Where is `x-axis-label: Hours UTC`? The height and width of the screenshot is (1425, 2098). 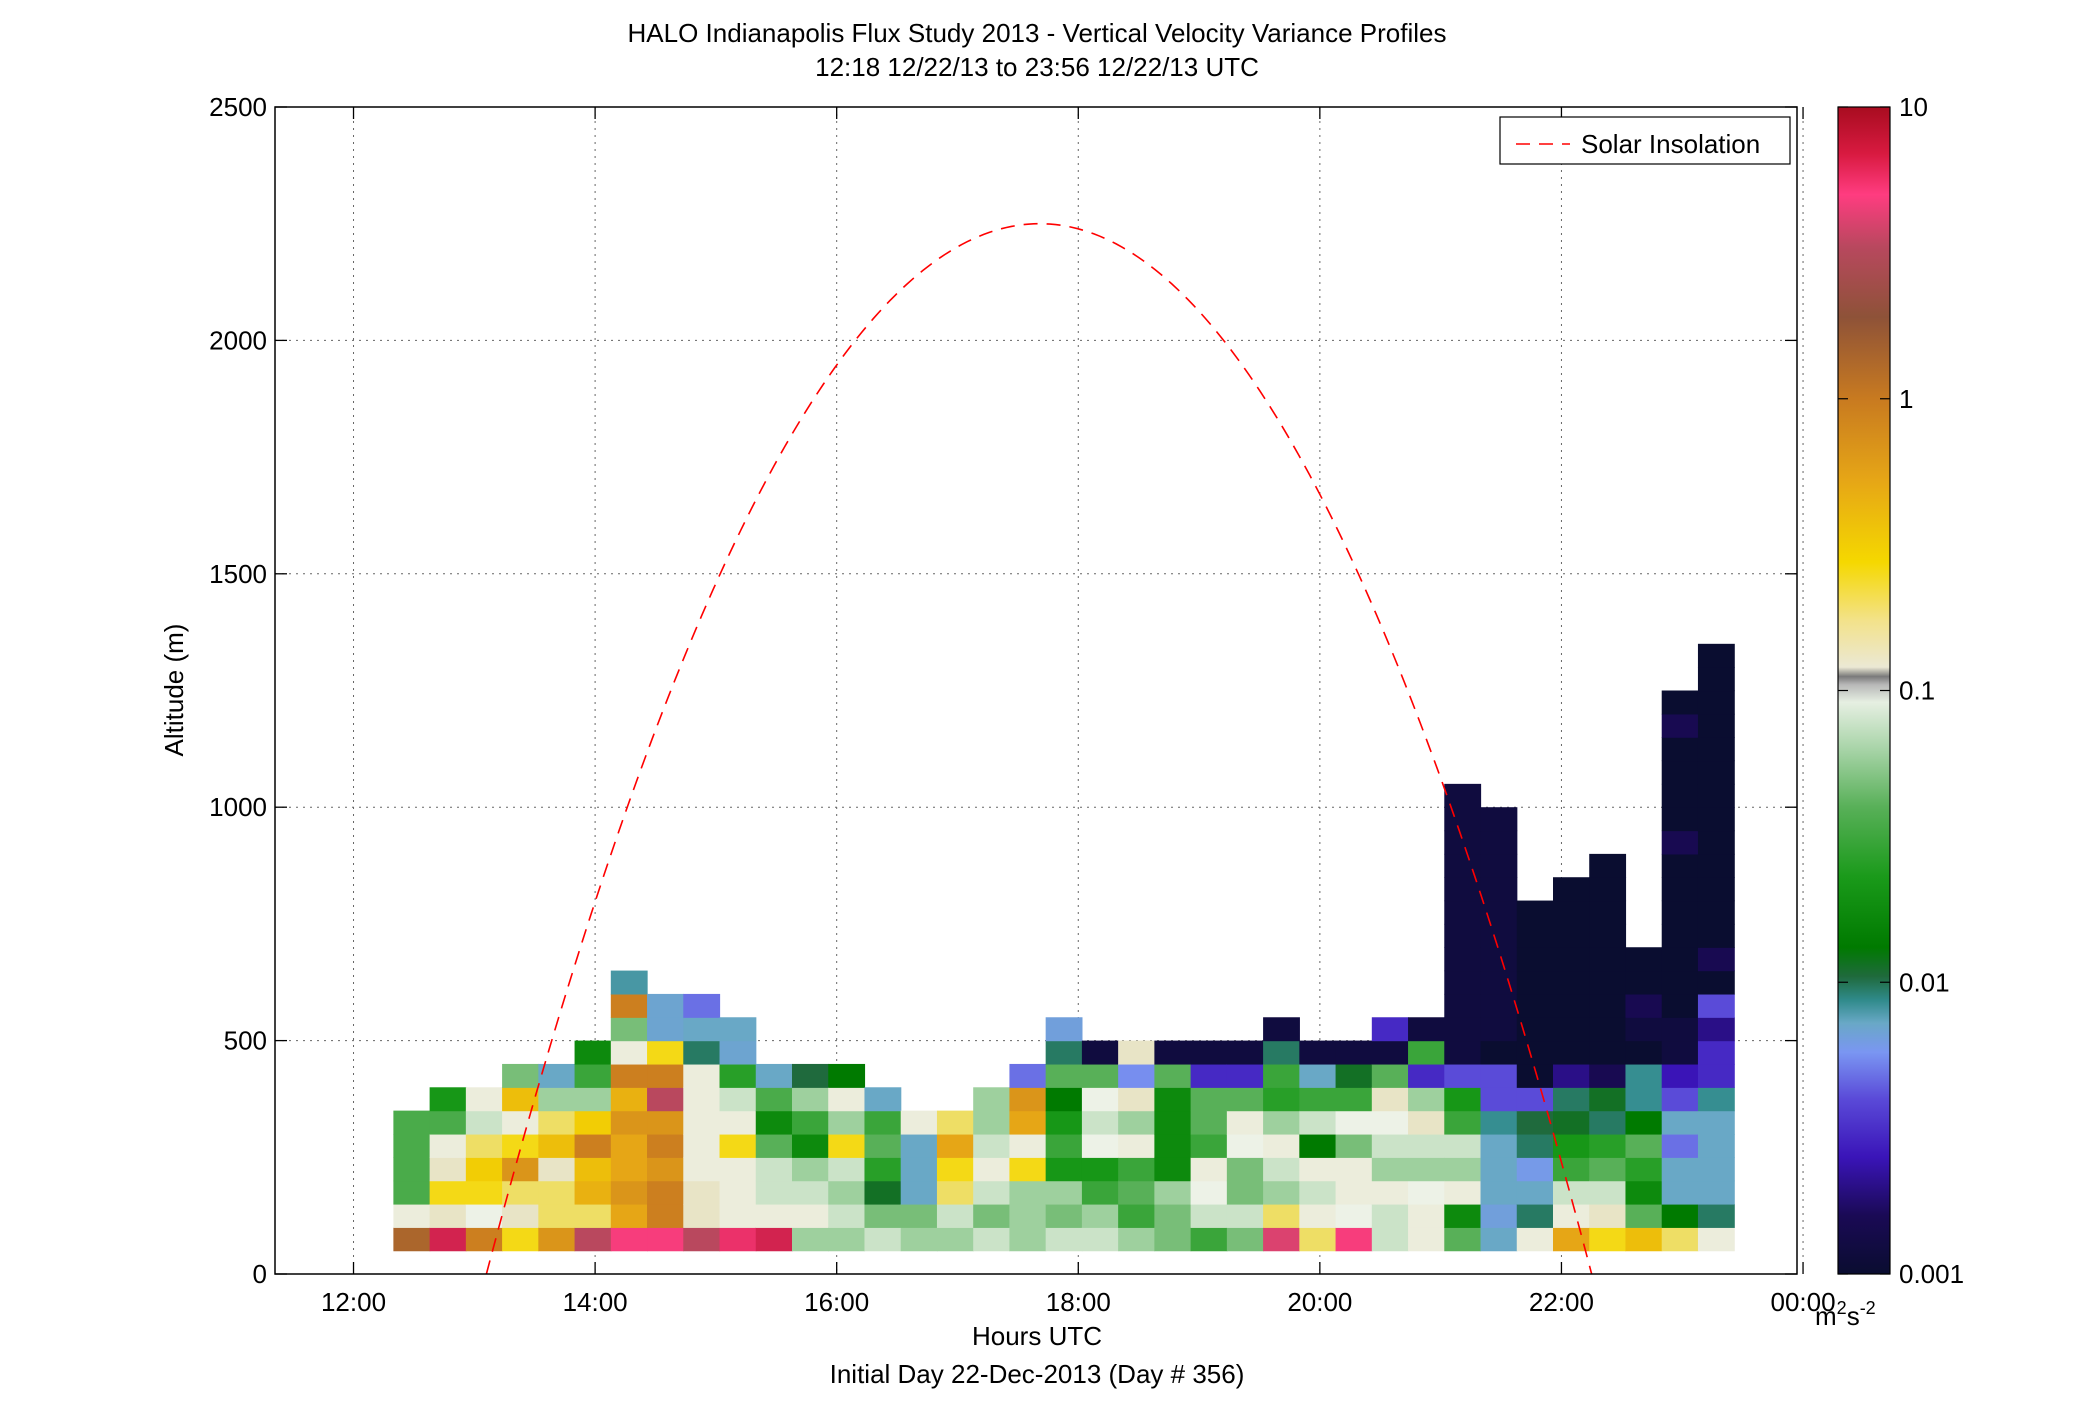 x-axis-label: Hours UTC is located at coordinates (1037, 1336).